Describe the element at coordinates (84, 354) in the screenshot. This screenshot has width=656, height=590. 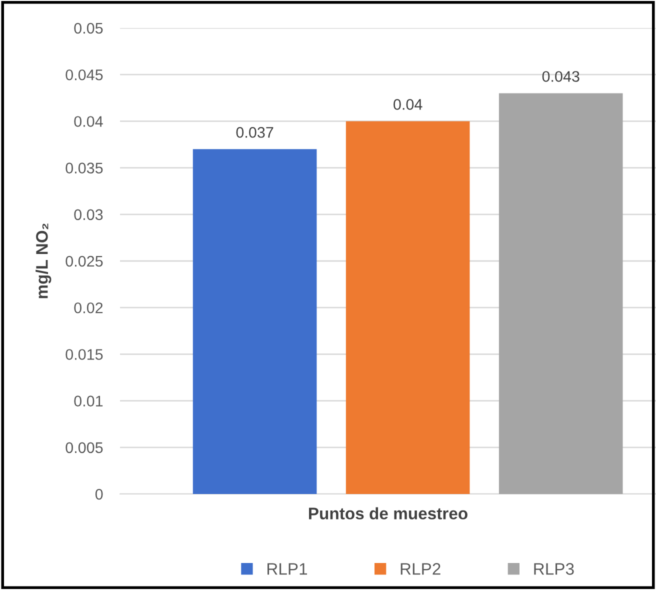
I see `y-tick-label: 0.015` at that location.